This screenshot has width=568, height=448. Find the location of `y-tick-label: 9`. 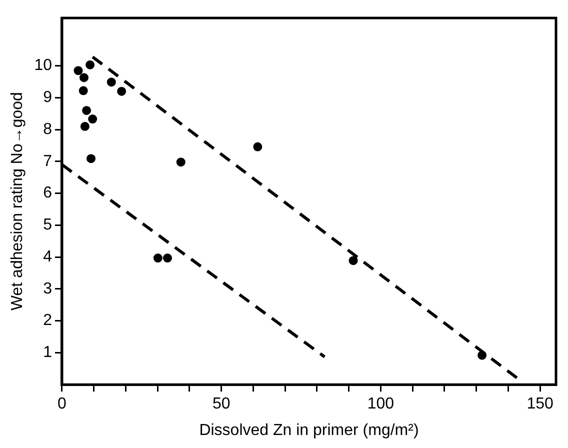

y-tick-label: 9 is located at coordinates (47, 97).